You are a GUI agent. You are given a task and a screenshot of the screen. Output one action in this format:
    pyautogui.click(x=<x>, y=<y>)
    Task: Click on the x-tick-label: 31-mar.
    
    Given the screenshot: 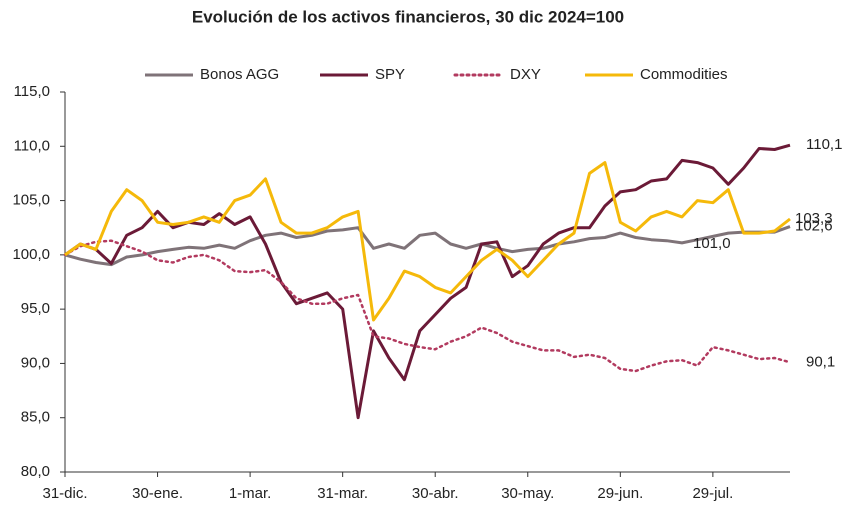 What is the action you would take?
    pyautogui.click(x=342, y=493)
    